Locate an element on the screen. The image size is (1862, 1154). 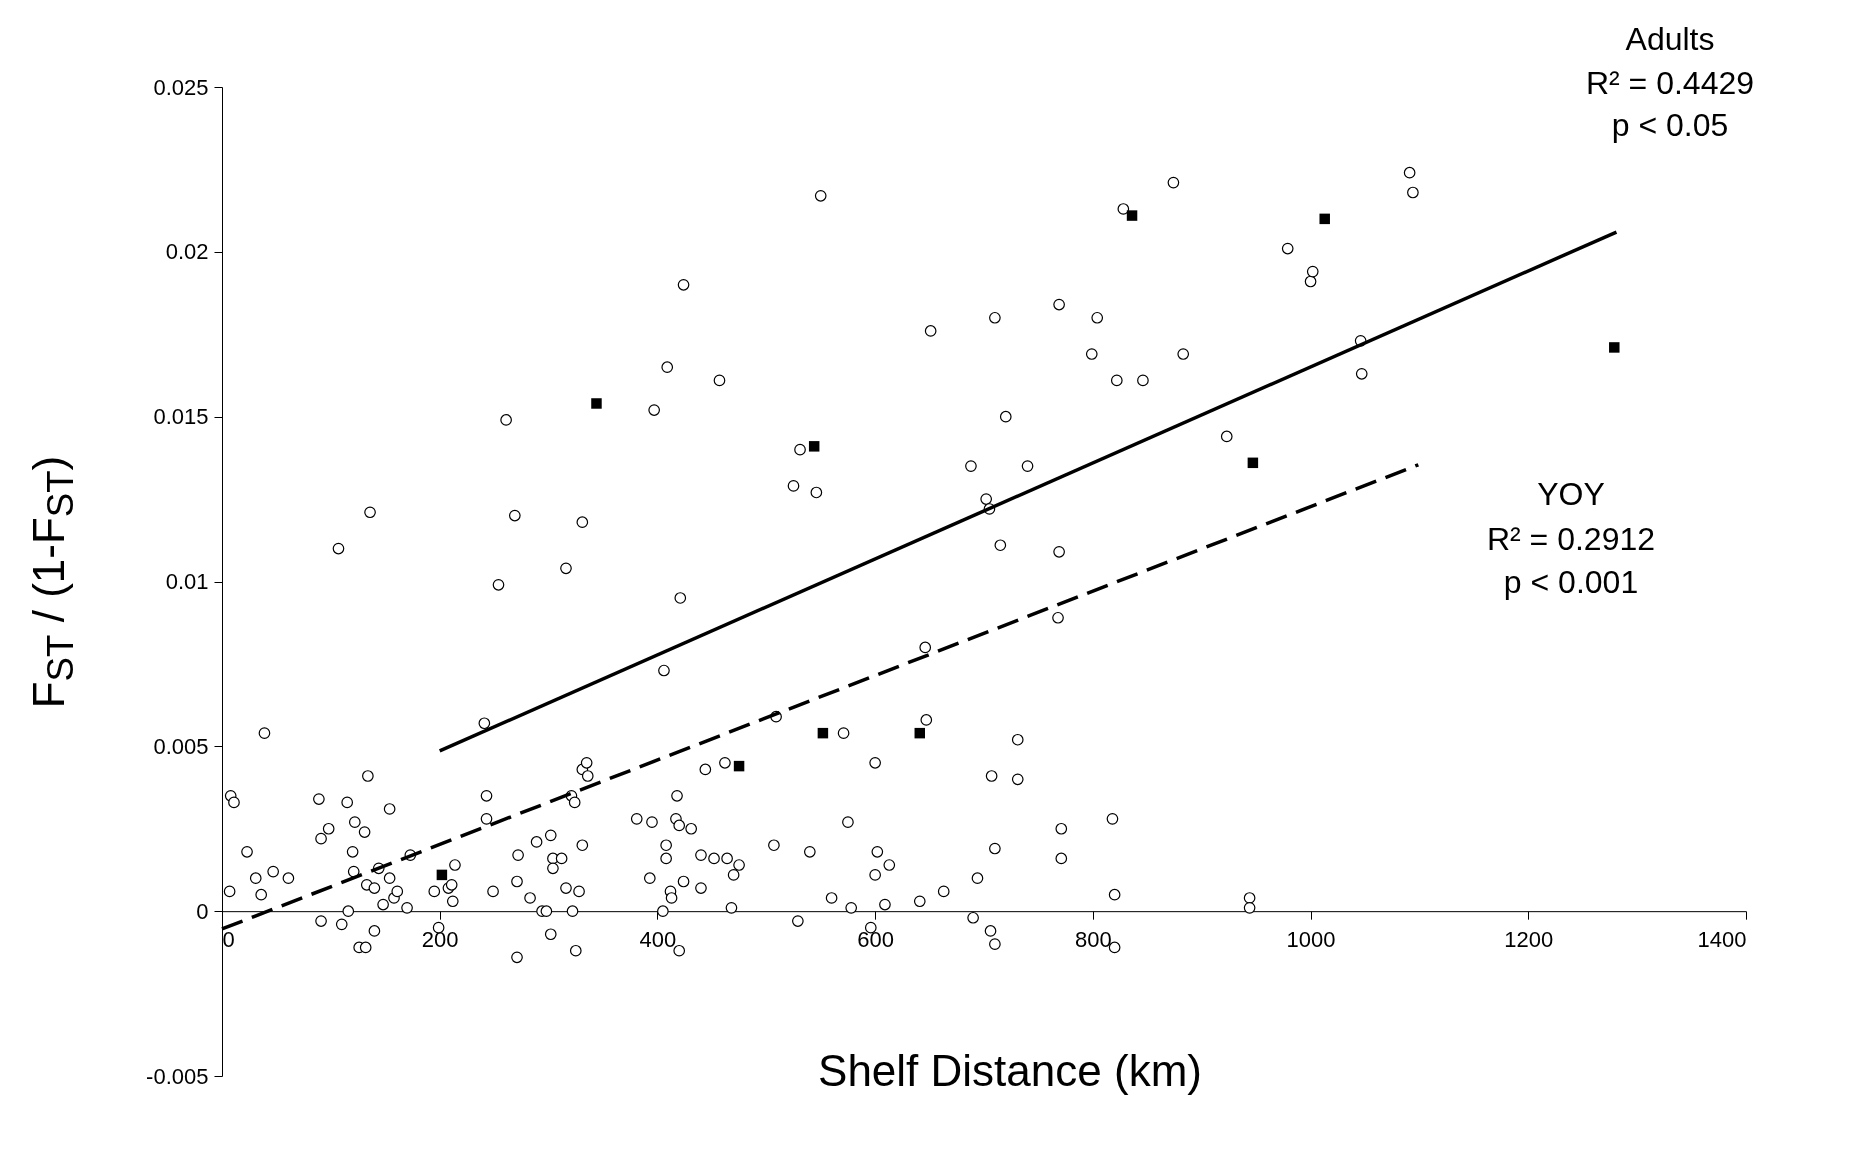
x-tick-label: 0 is located at coordinates (228, 939).